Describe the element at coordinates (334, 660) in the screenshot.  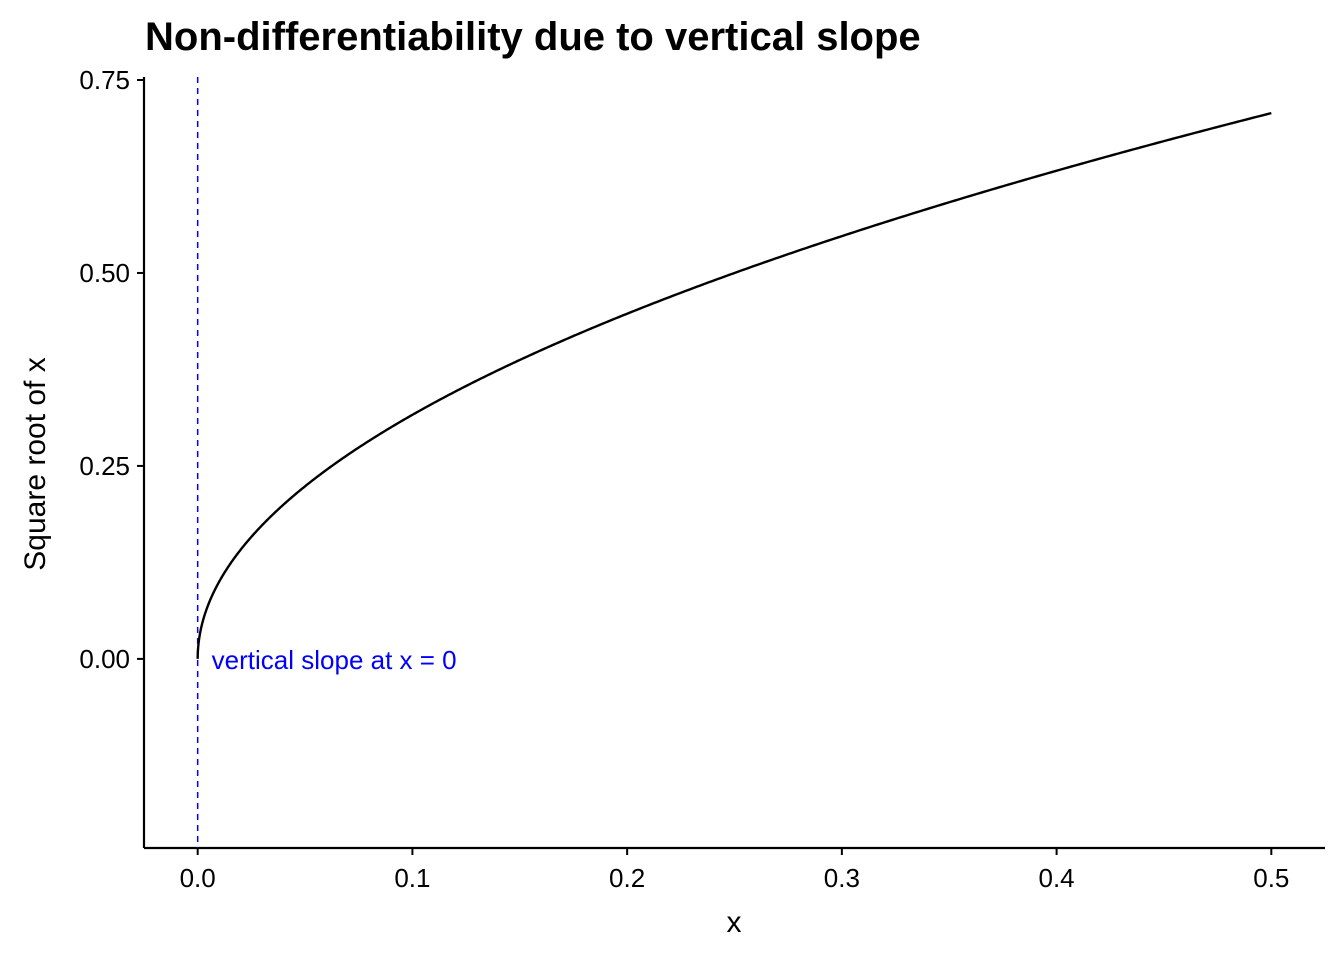
I see `annotation-label: vertical slope at x = 0` at that location.